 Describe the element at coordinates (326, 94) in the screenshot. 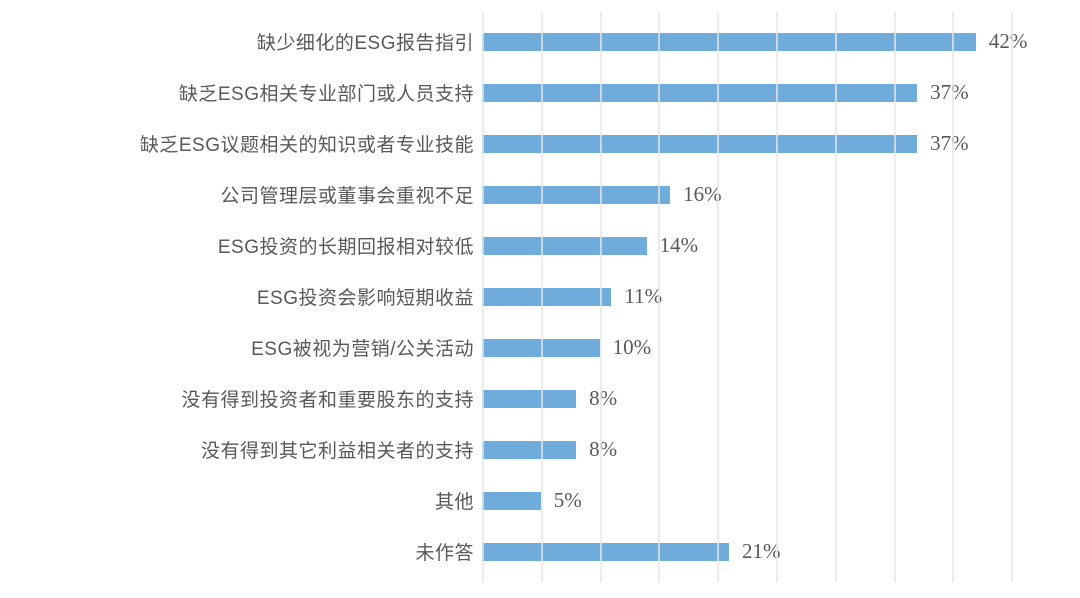

I see `category-label: 缺乏ESG相关专业部门或人员支持` at that location.